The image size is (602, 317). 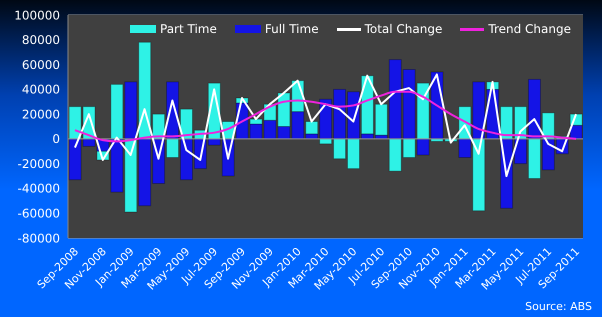 I want to click on y-tick-label: -60000, so click(x=38, y=213).